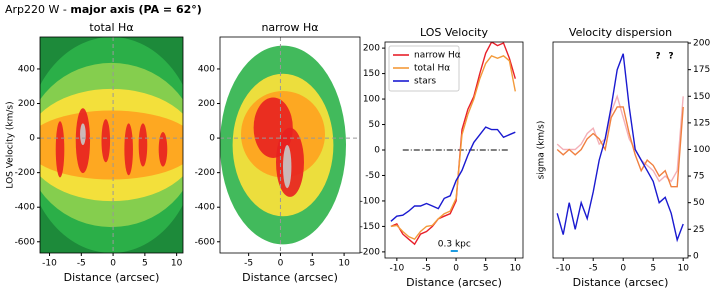 The image size is (714, 293). I want to click on legend: narrow Hα total Hα stars, so click(424, 68).